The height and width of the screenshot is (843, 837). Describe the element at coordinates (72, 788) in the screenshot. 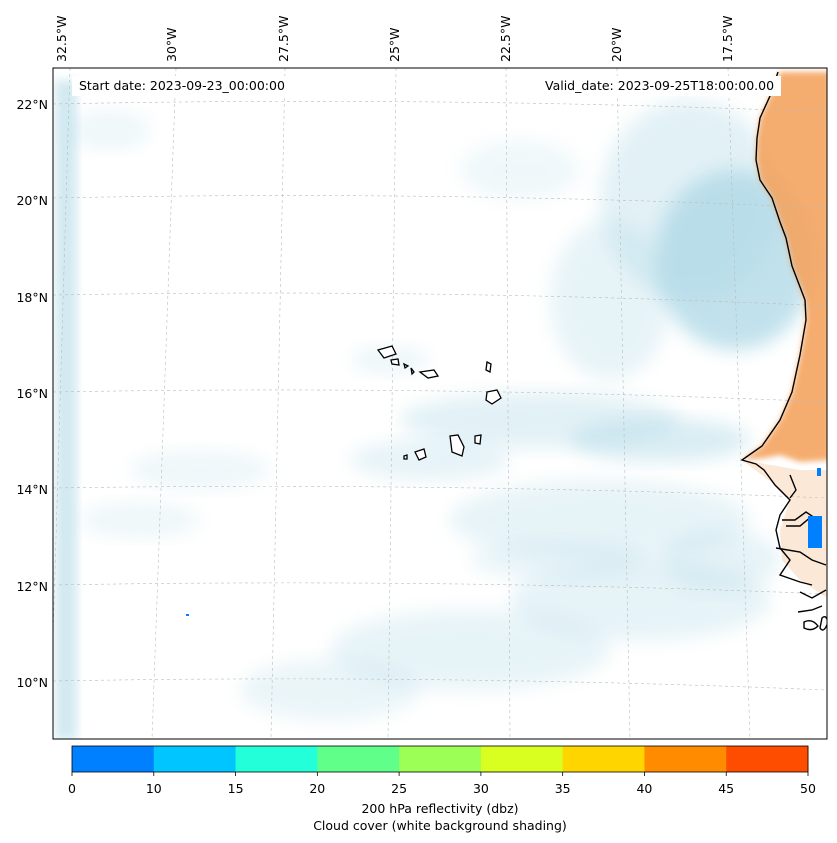

I see `colorbar-tick-label: 0` at that location.